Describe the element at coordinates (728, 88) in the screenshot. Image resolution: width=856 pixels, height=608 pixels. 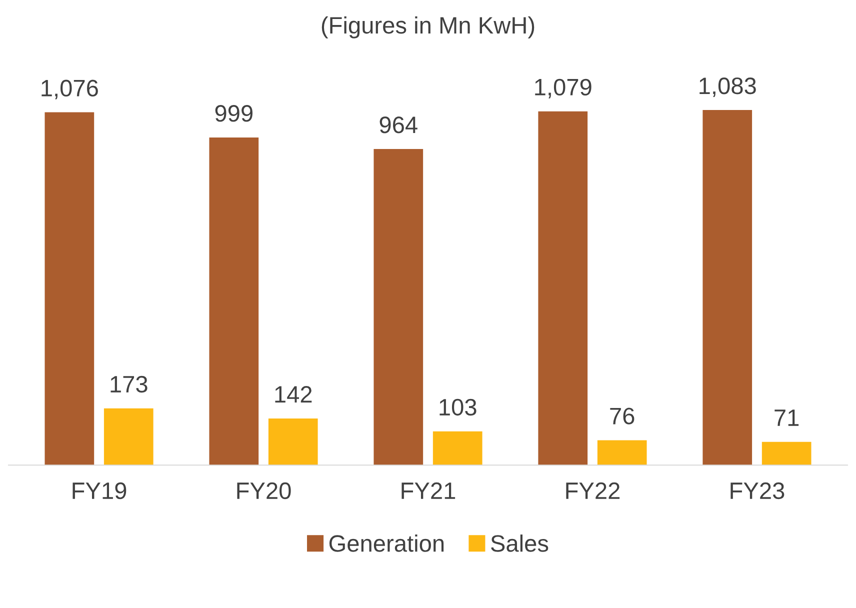
I see `data-label: 1,083` at that location.